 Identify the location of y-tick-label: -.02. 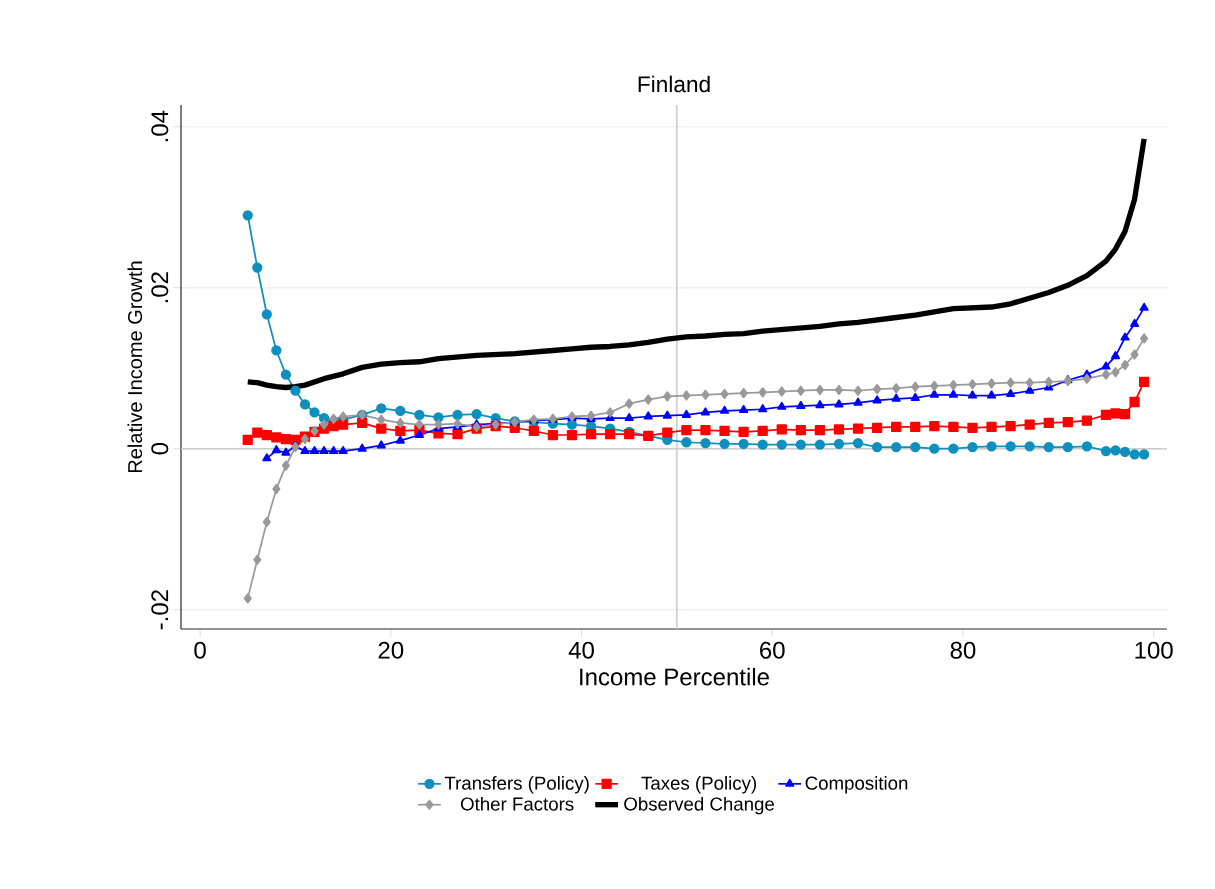
(160, 610).